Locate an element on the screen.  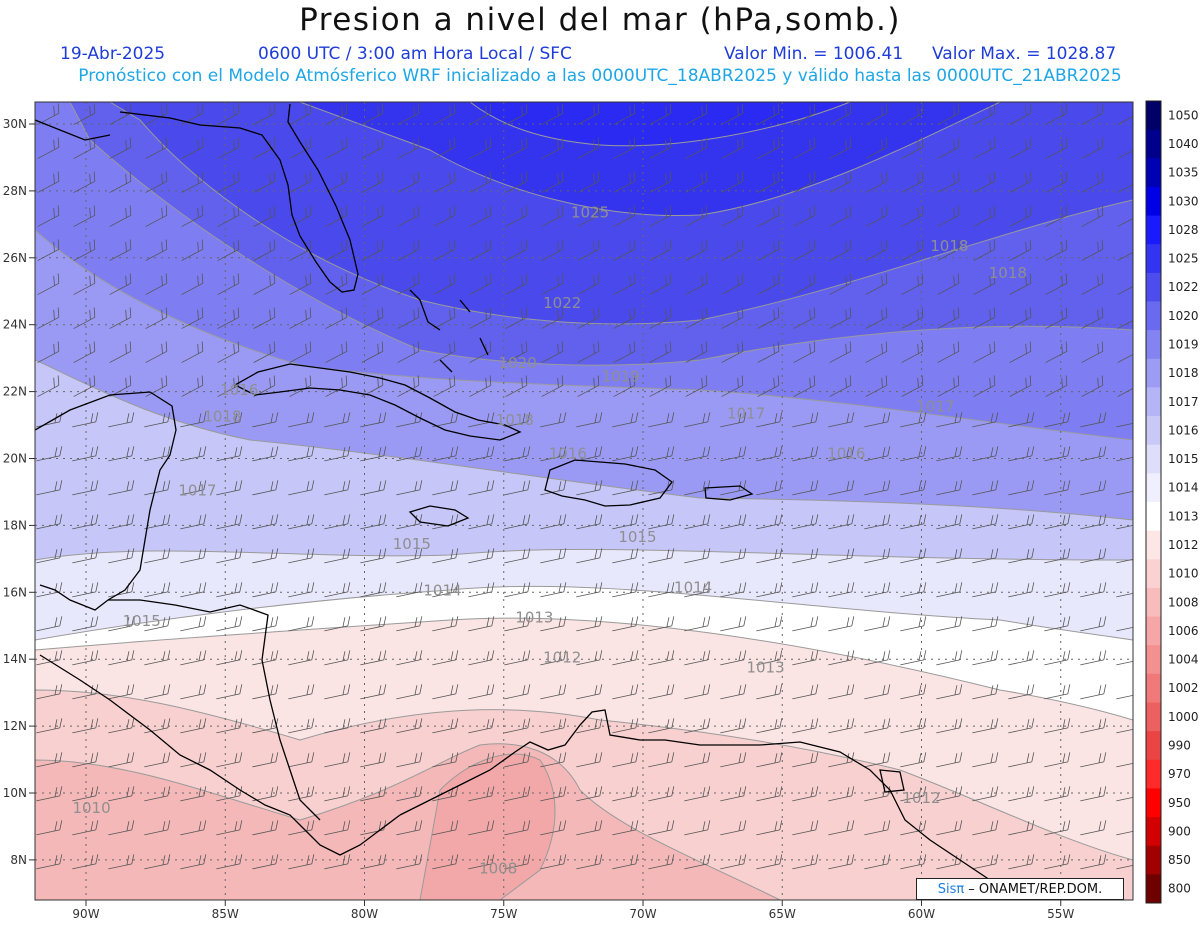
contour-label: 1017 is located at coordinates (197, 490).